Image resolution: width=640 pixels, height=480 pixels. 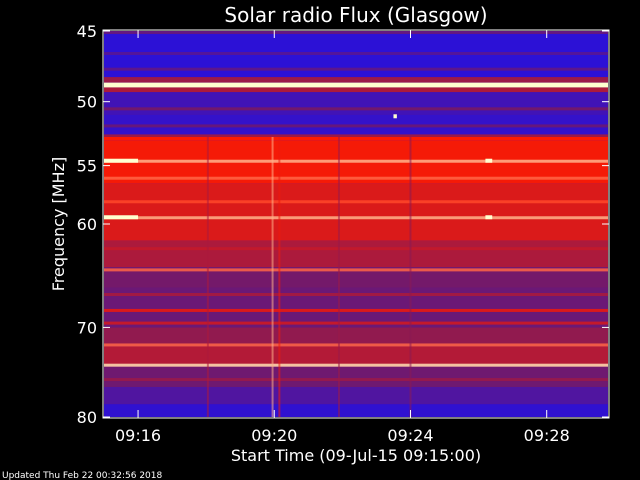 What do you see at coordinates (58, 224) in the screenshot?
I see `y-axis-label: Frequency [MHz]` at bounding box center [58, 224].